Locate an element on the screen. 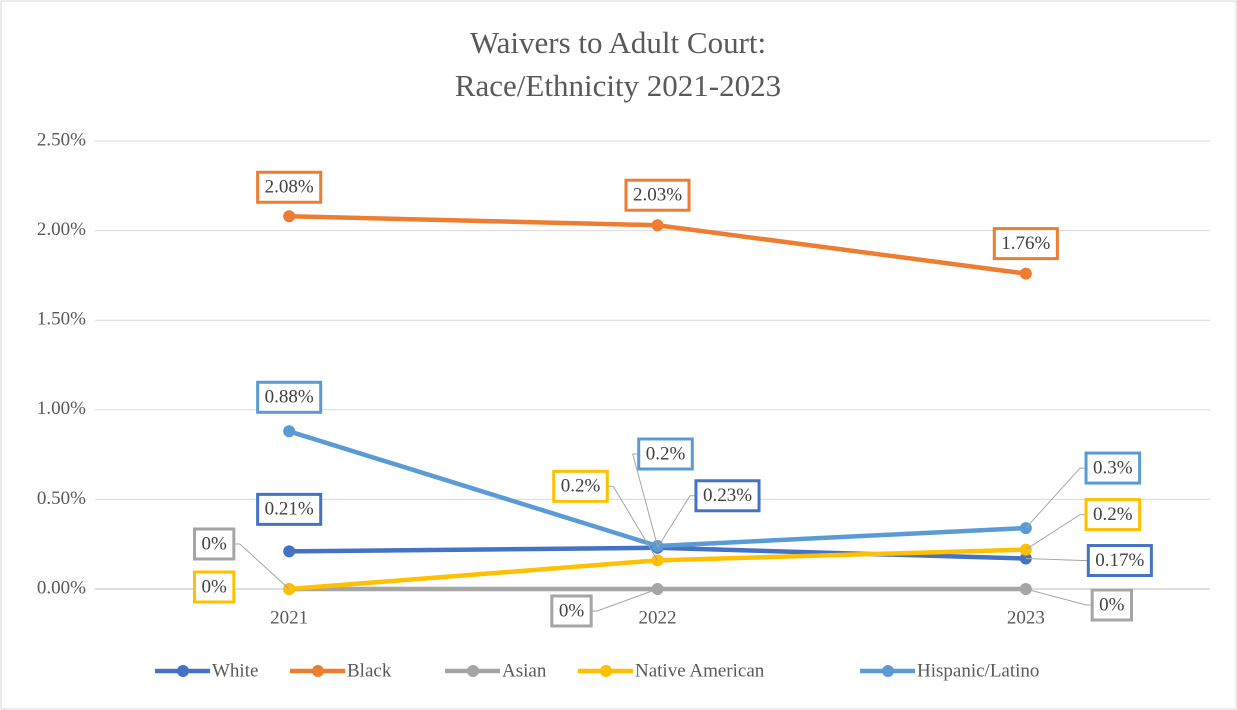 The height and width of the screenshot is (710, 1237). legend-label: Black is located at coordinates (369, 670).